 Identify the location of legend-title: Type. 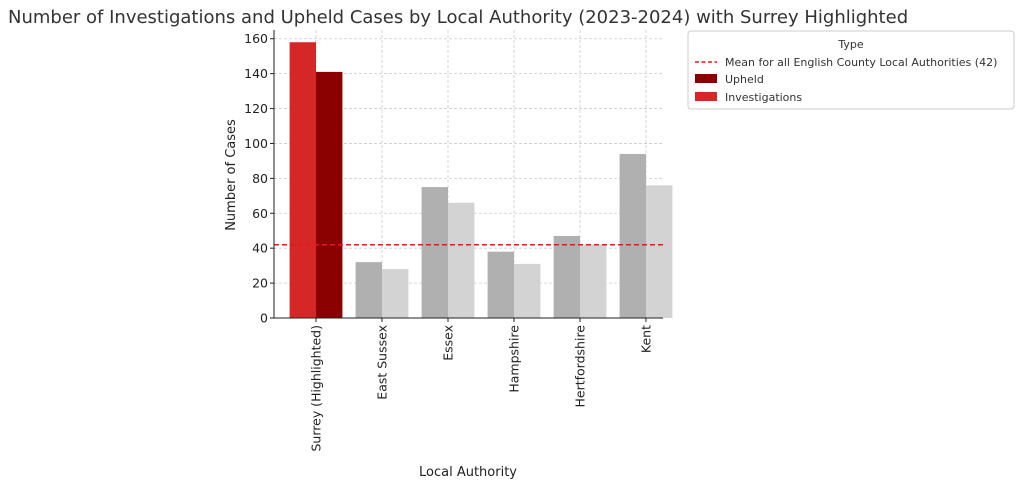
(850, 44).